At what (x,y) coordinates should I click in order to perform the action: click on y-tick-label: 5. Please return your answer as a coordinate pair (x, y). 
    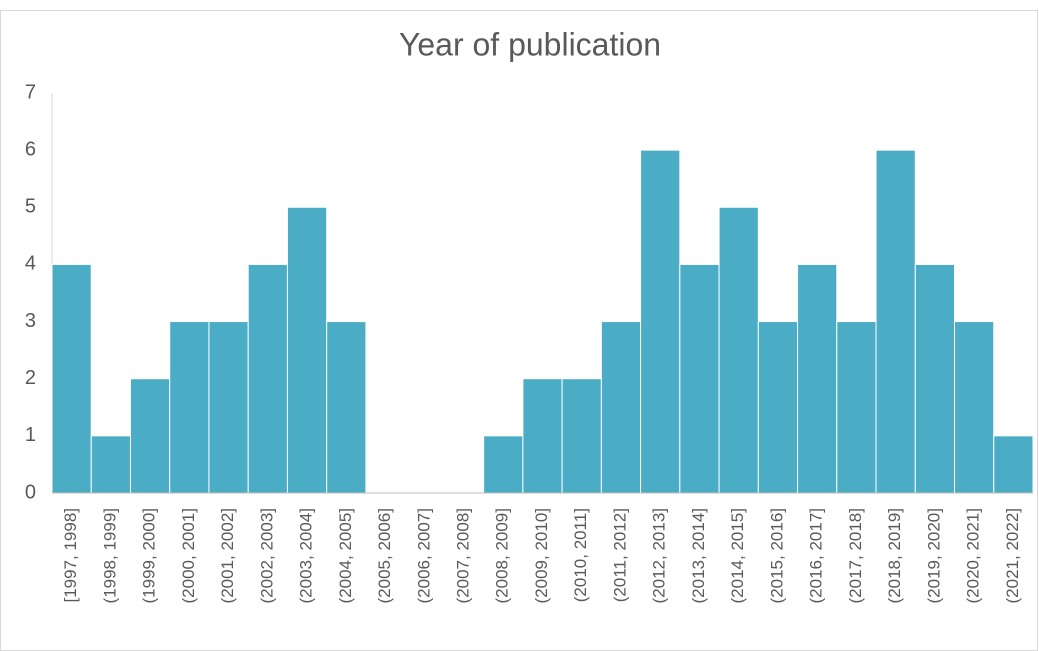
    Looking at the image, I should click on (30, 207).